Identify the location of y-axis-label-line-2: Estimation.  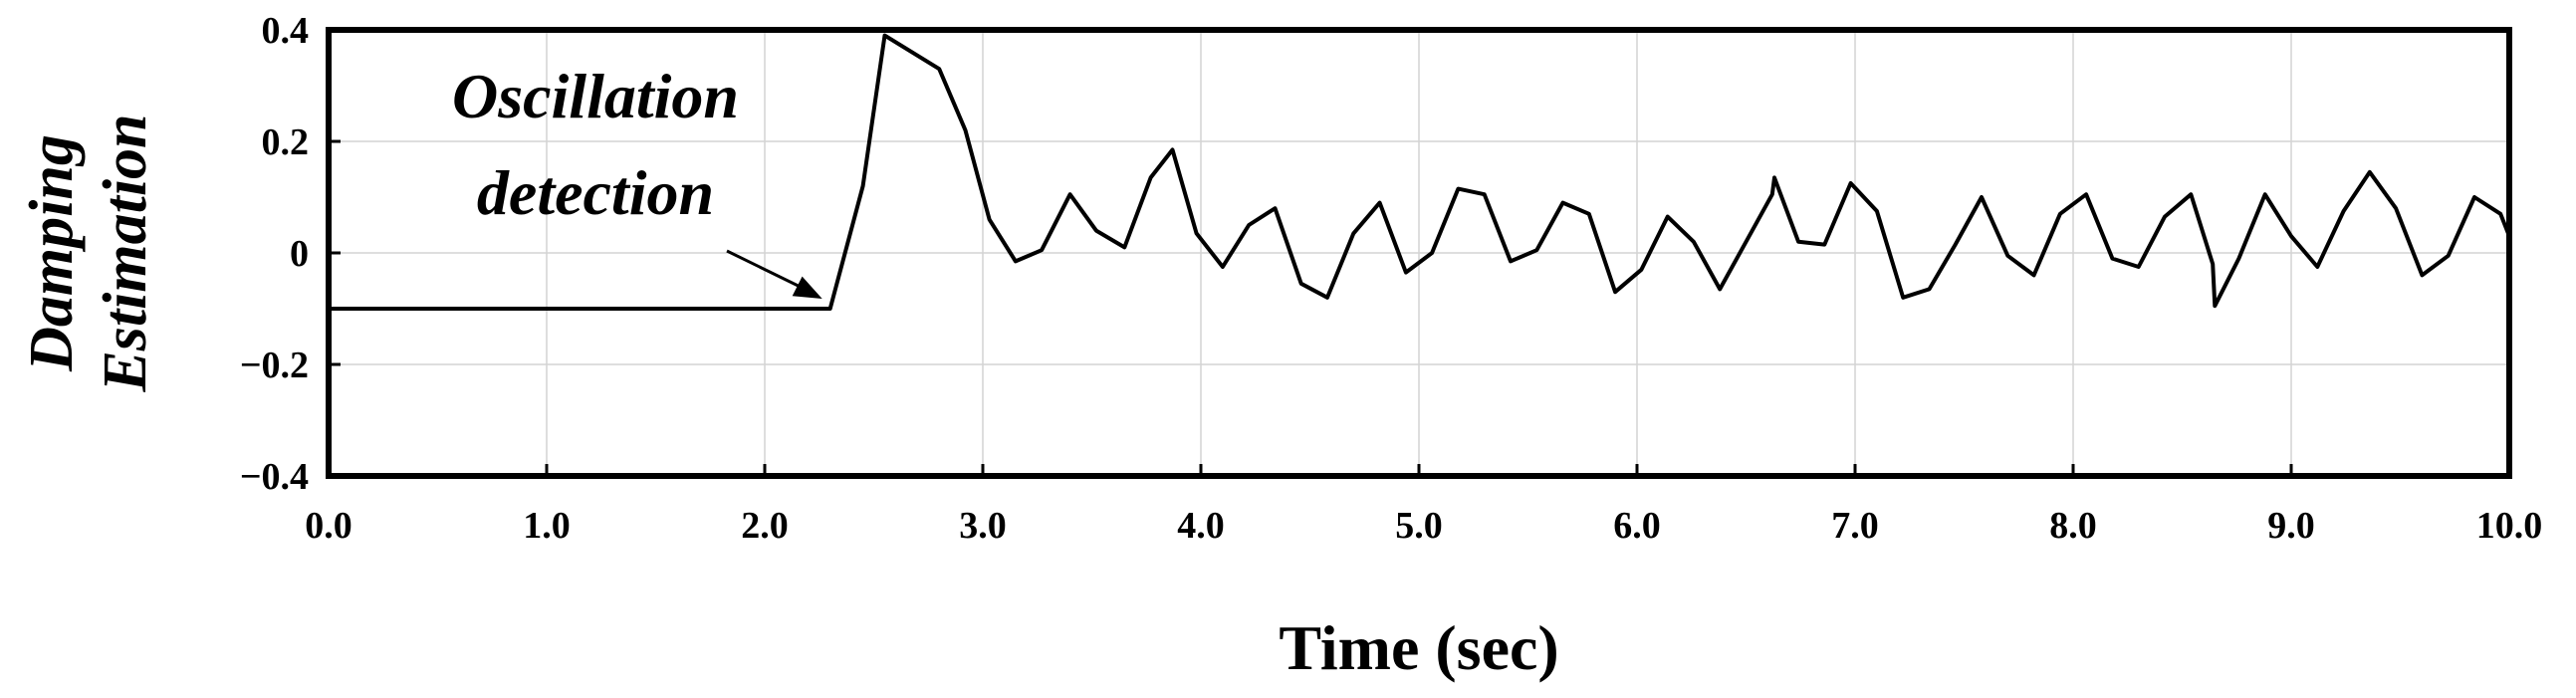
(125, 253).